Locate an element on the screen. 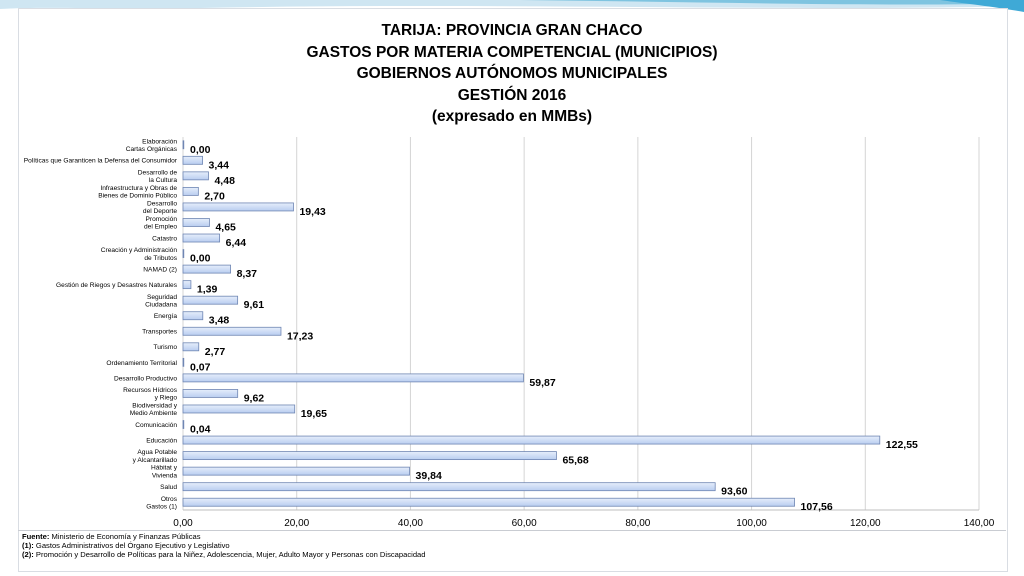 Image resolution: width=1024 pixels, height=576 pixels. x-tick-label: 20,00 is located at coordinates (296, 523).